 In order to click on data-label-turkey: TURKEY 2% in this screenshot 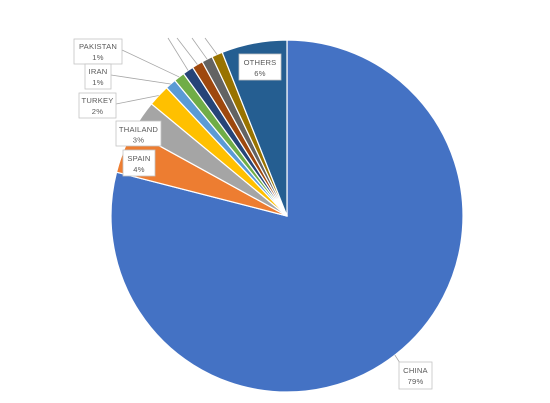, I will do `click(97, 105)`.